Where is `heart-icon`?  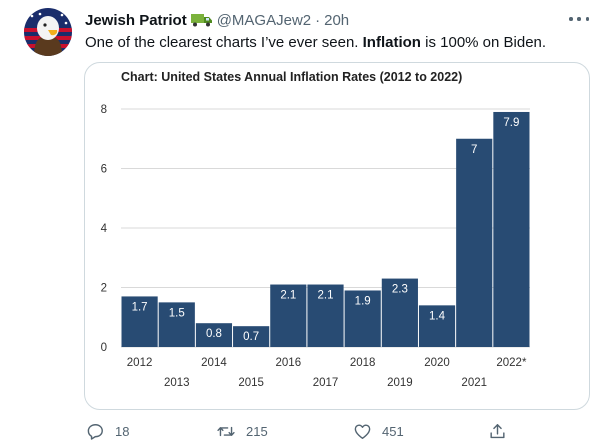
heart-icon is located at coordinates (362, 431).